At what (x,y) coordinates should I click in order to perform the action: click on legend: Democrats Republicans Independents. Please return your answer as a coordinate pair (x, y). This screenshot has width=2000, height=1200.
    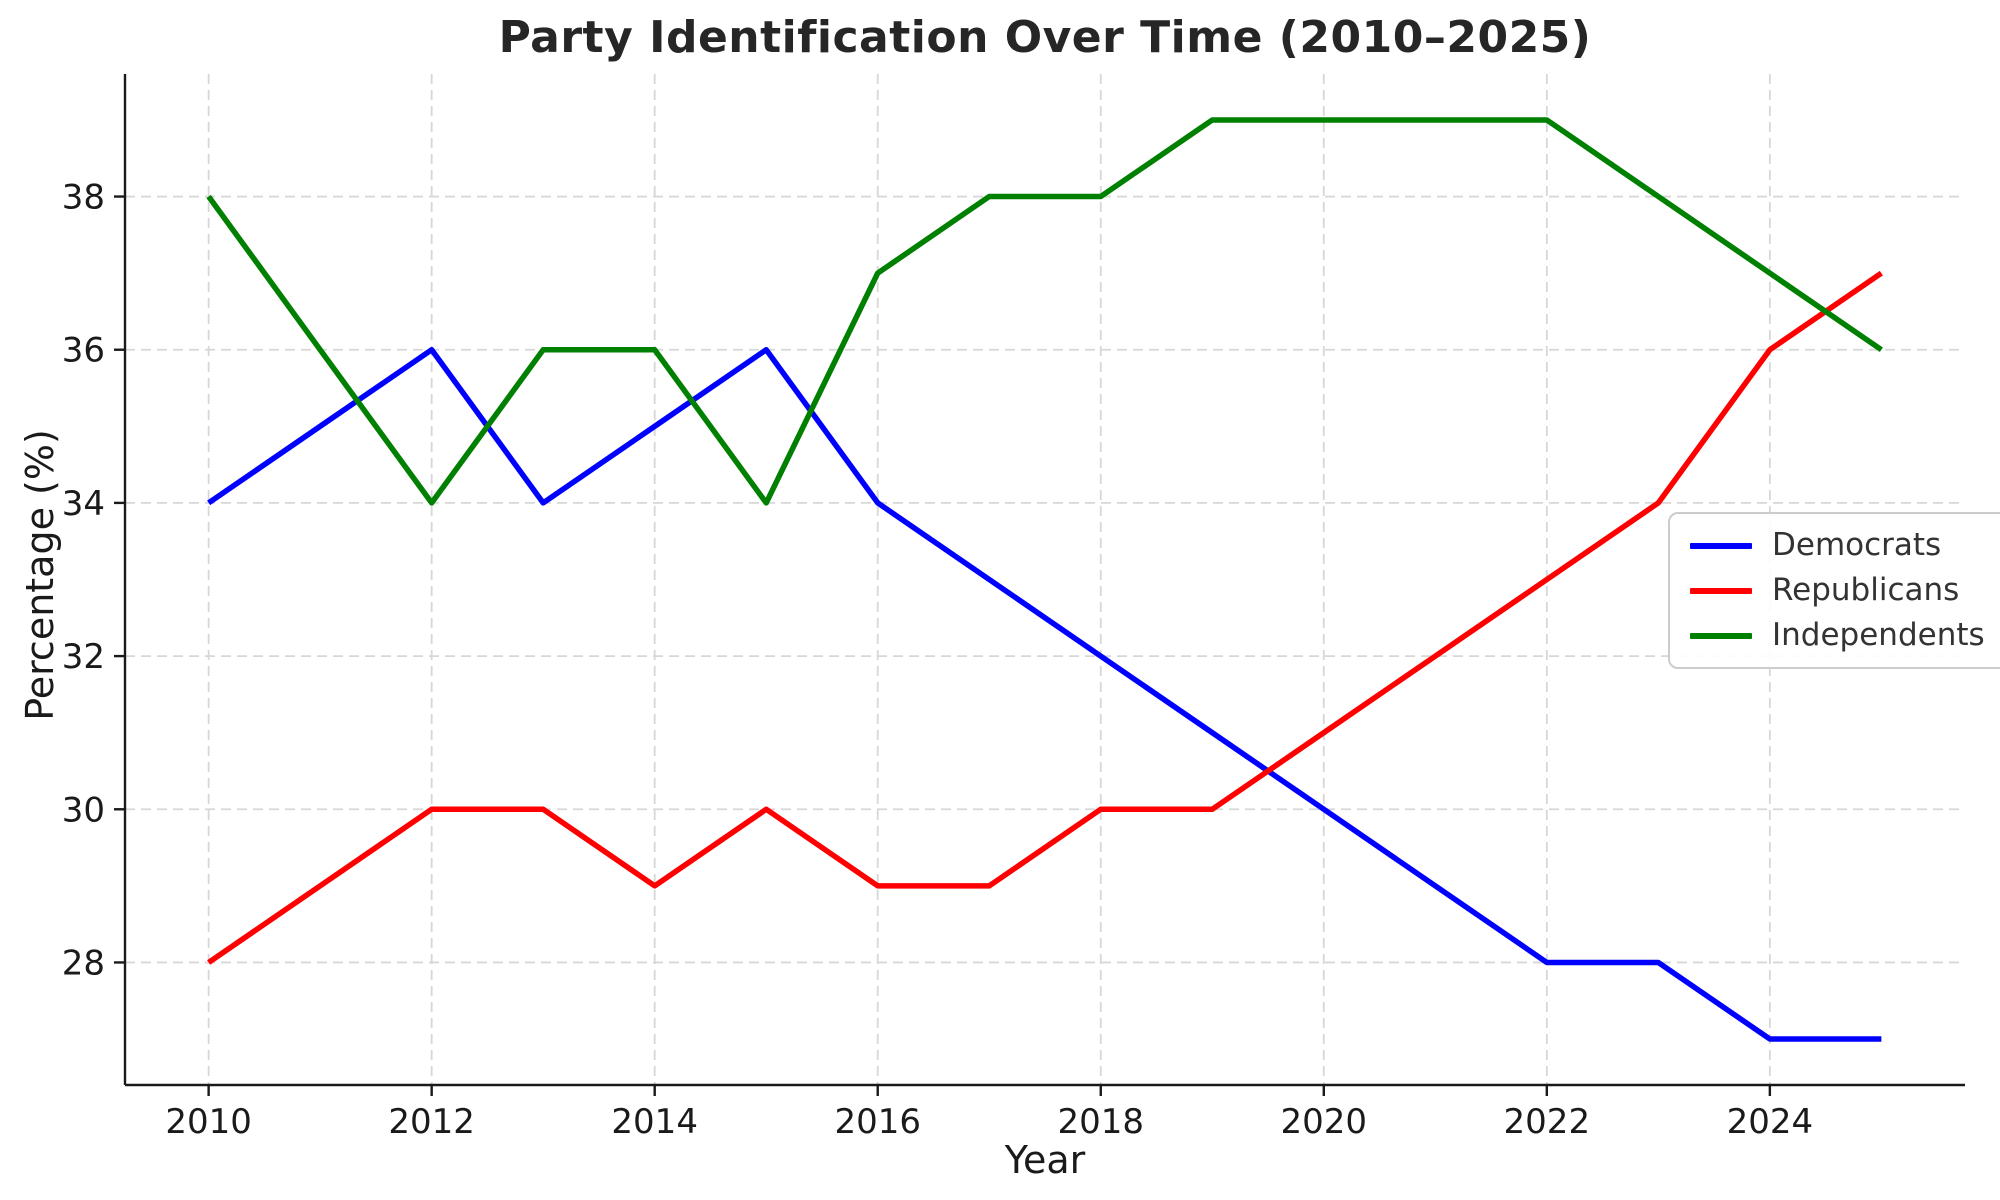
    Looking at the image, I should click on (1834, 590).